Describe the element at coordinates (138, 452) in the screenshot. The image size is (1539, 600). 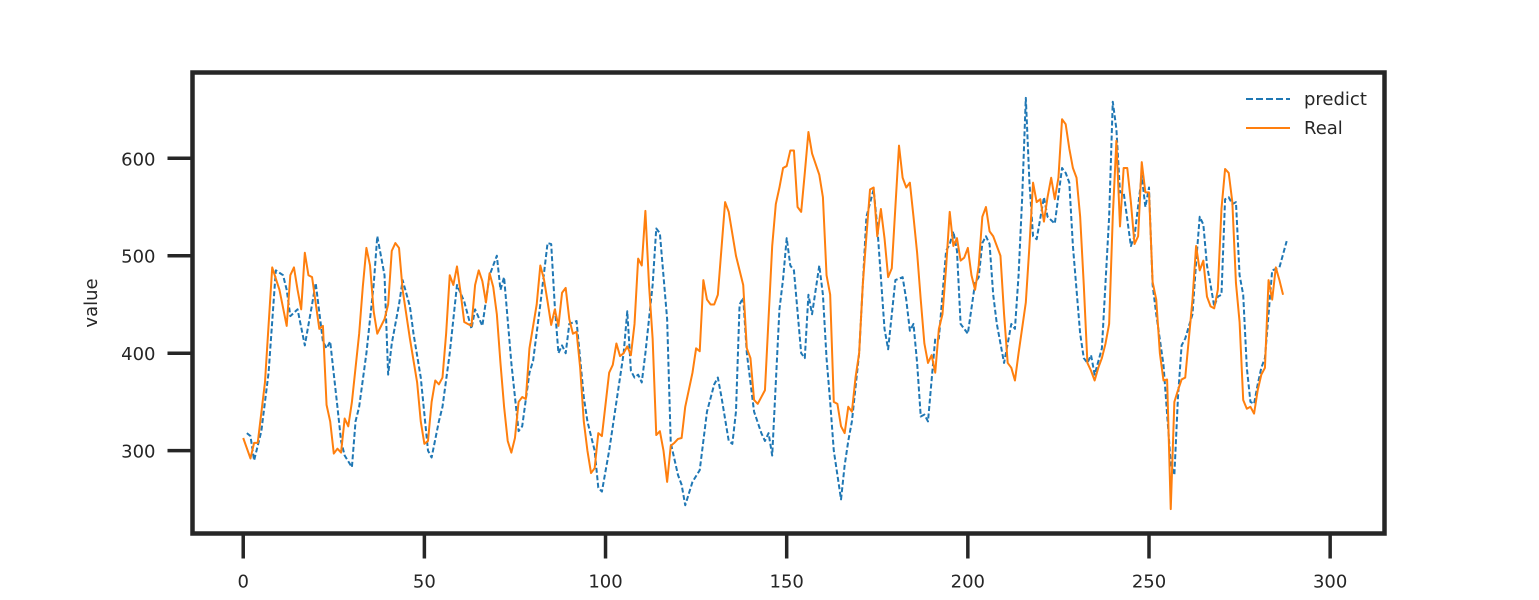
I see `y-tick-label: 300` at that location.